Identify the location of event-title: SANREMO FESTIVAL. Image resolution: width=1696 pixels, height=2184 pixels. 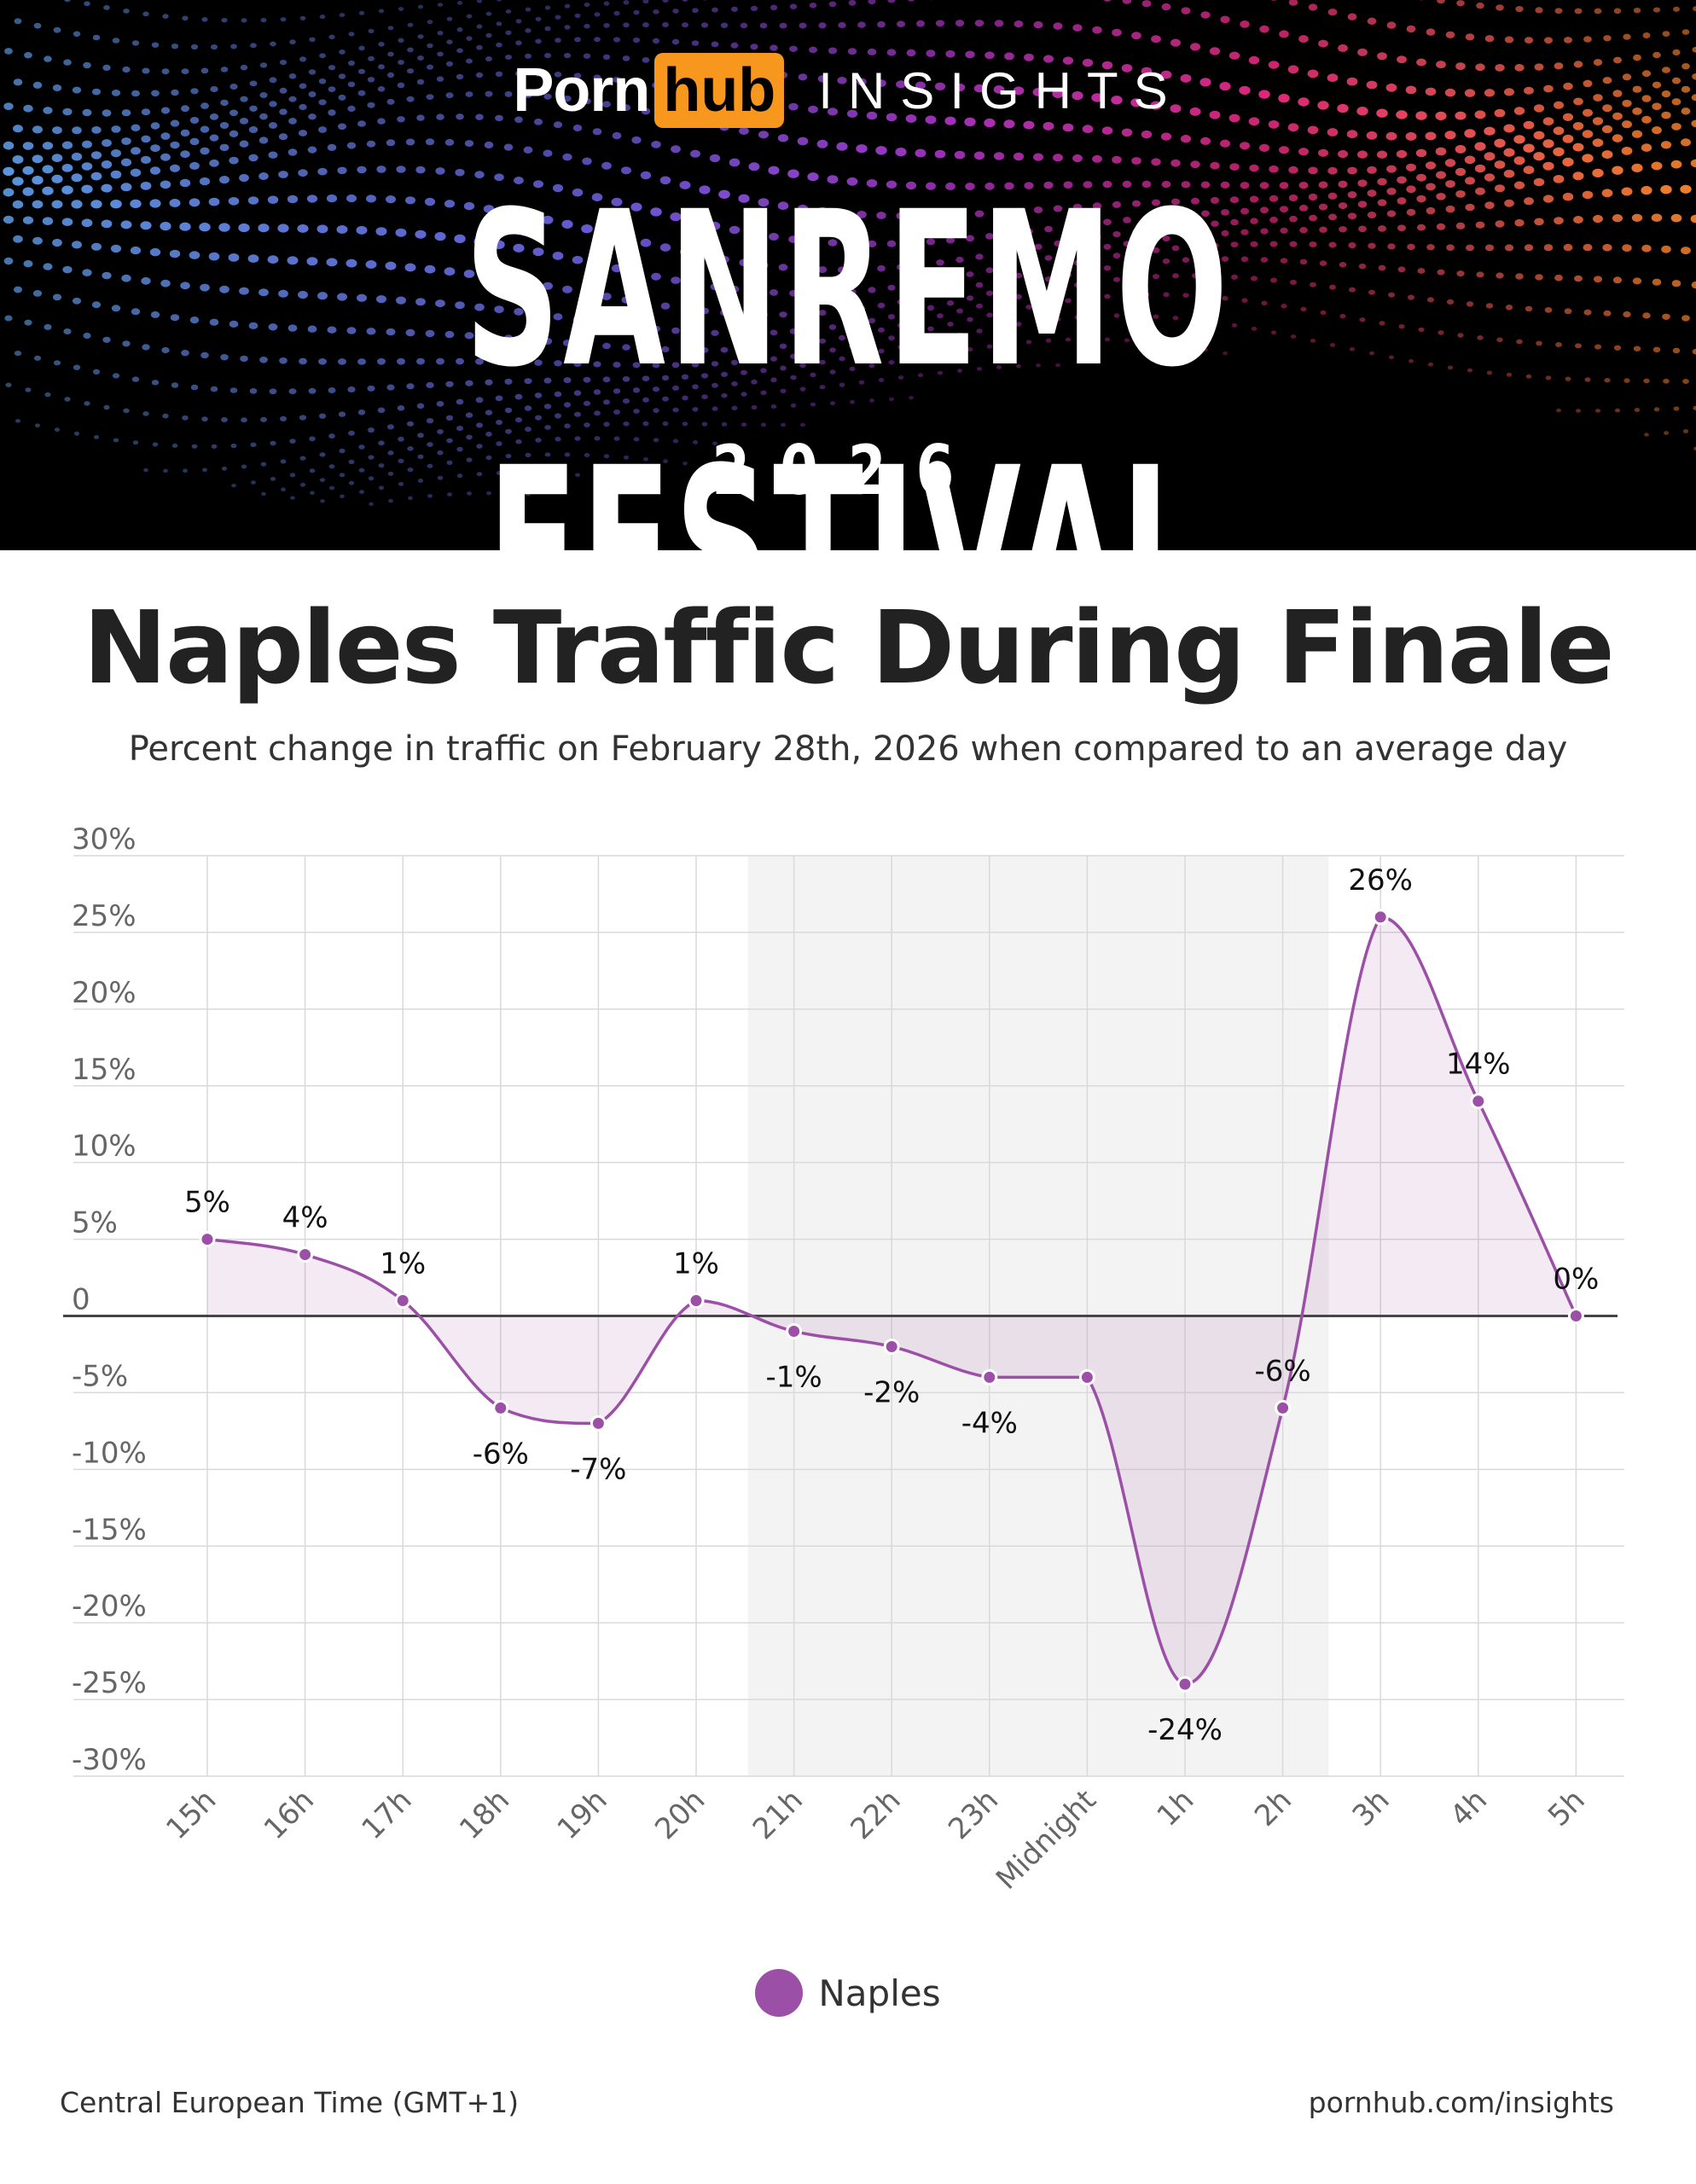
(848, 358).